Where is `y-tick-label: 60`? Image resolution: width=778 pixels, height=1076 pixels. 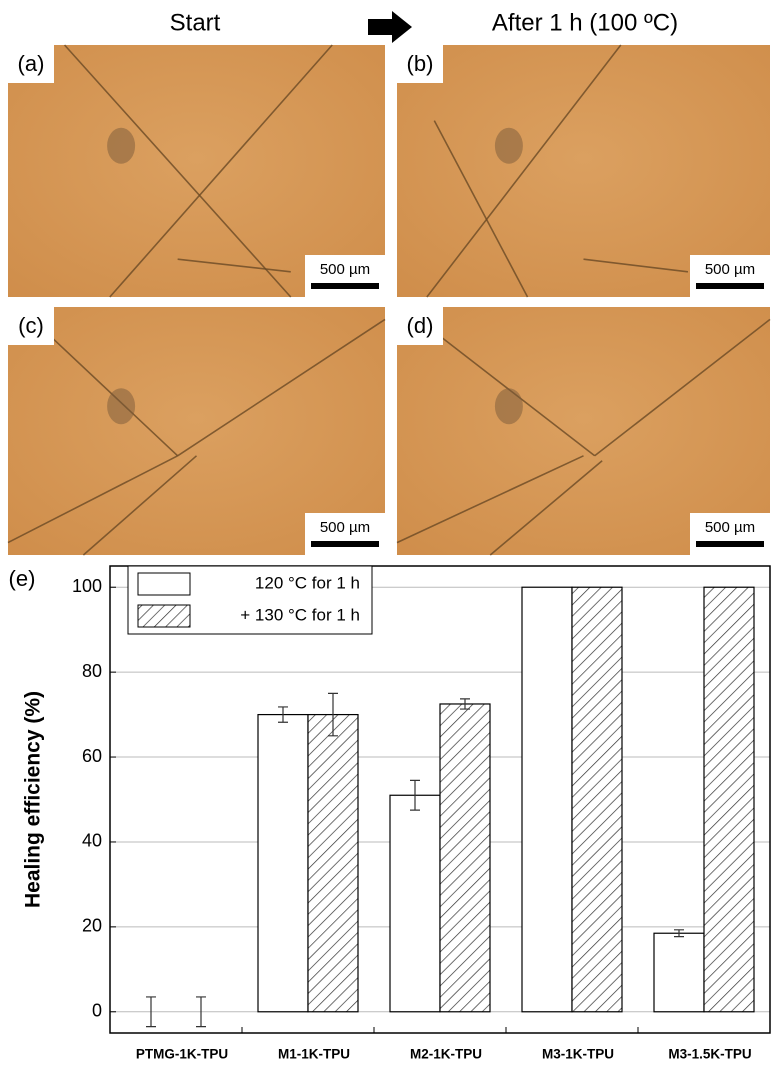 y-tick-label: 60 is located at coordinates (92, 756).